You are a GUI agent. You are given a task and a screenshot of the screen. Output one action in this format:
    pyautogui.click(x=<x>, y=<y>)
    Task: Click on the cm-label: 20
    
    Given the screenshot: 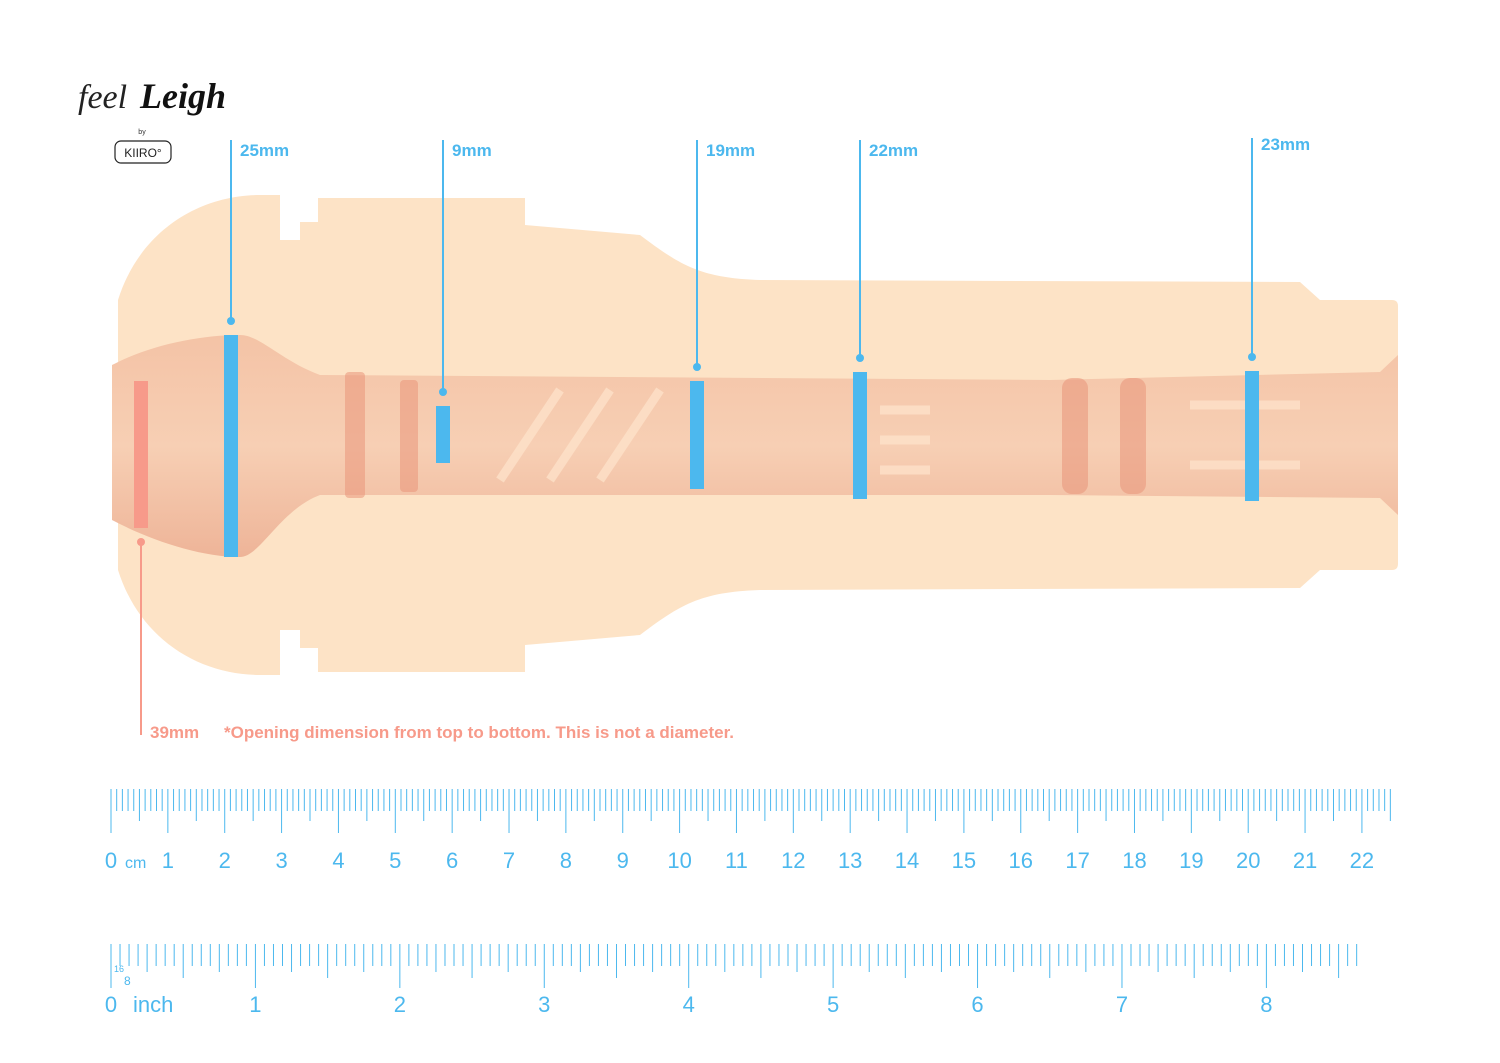 What is the action you would take?
    pyautogui.click(x=1248, y=860)
    